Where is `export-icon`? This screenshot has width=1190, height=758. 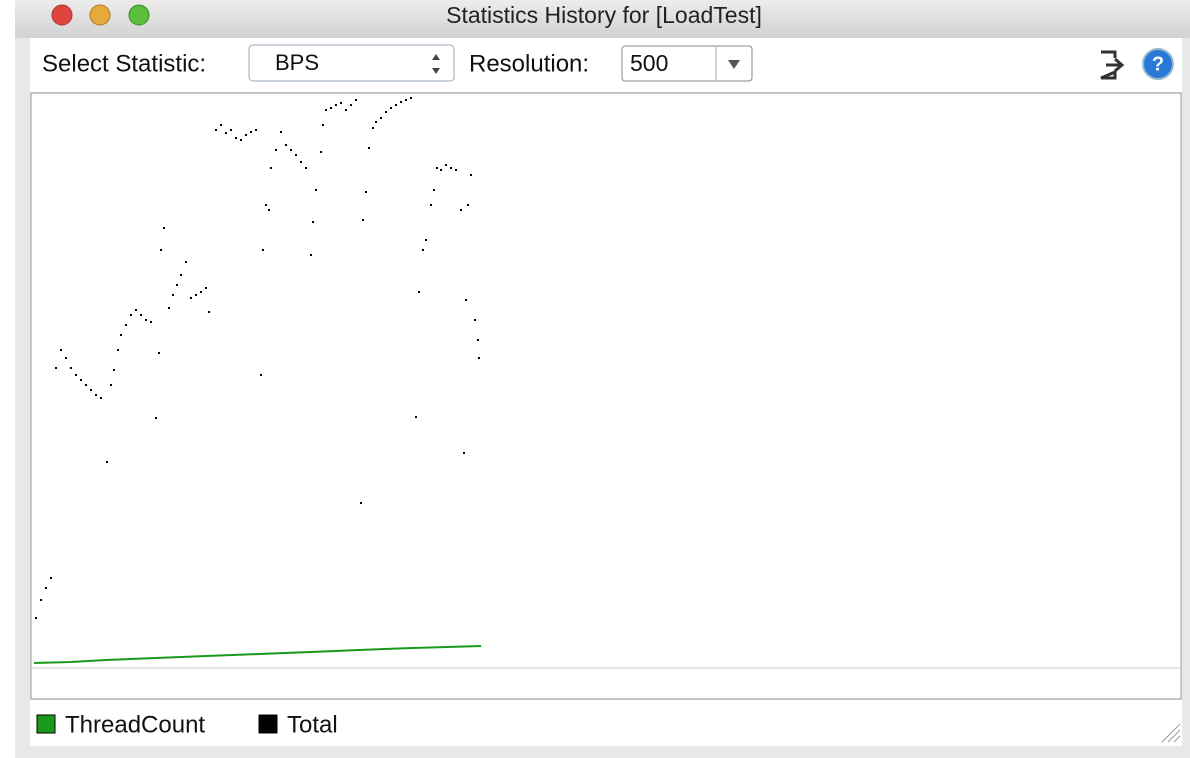
export-icon is located at coordinates (1112, 65).